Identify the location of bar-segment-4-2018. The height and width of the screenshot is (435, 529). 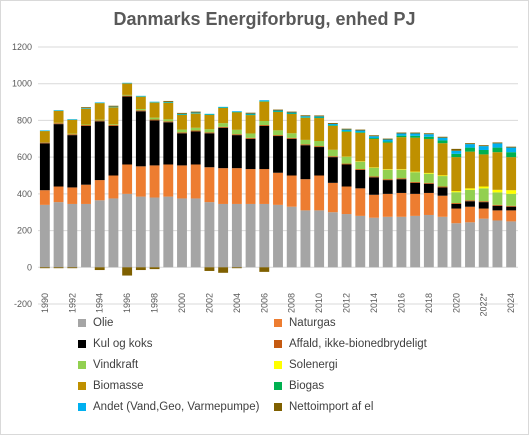
(428, 178).